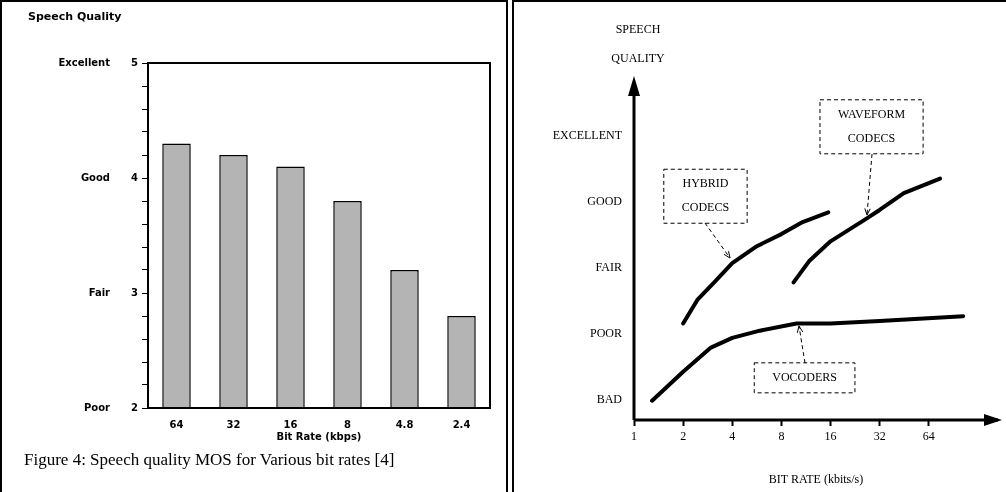 This screenshot has height=492, width=1006. Describe the element at coordinates (404, 424) in the screenshot. I see `x-tick-label: 4.8` at that location.